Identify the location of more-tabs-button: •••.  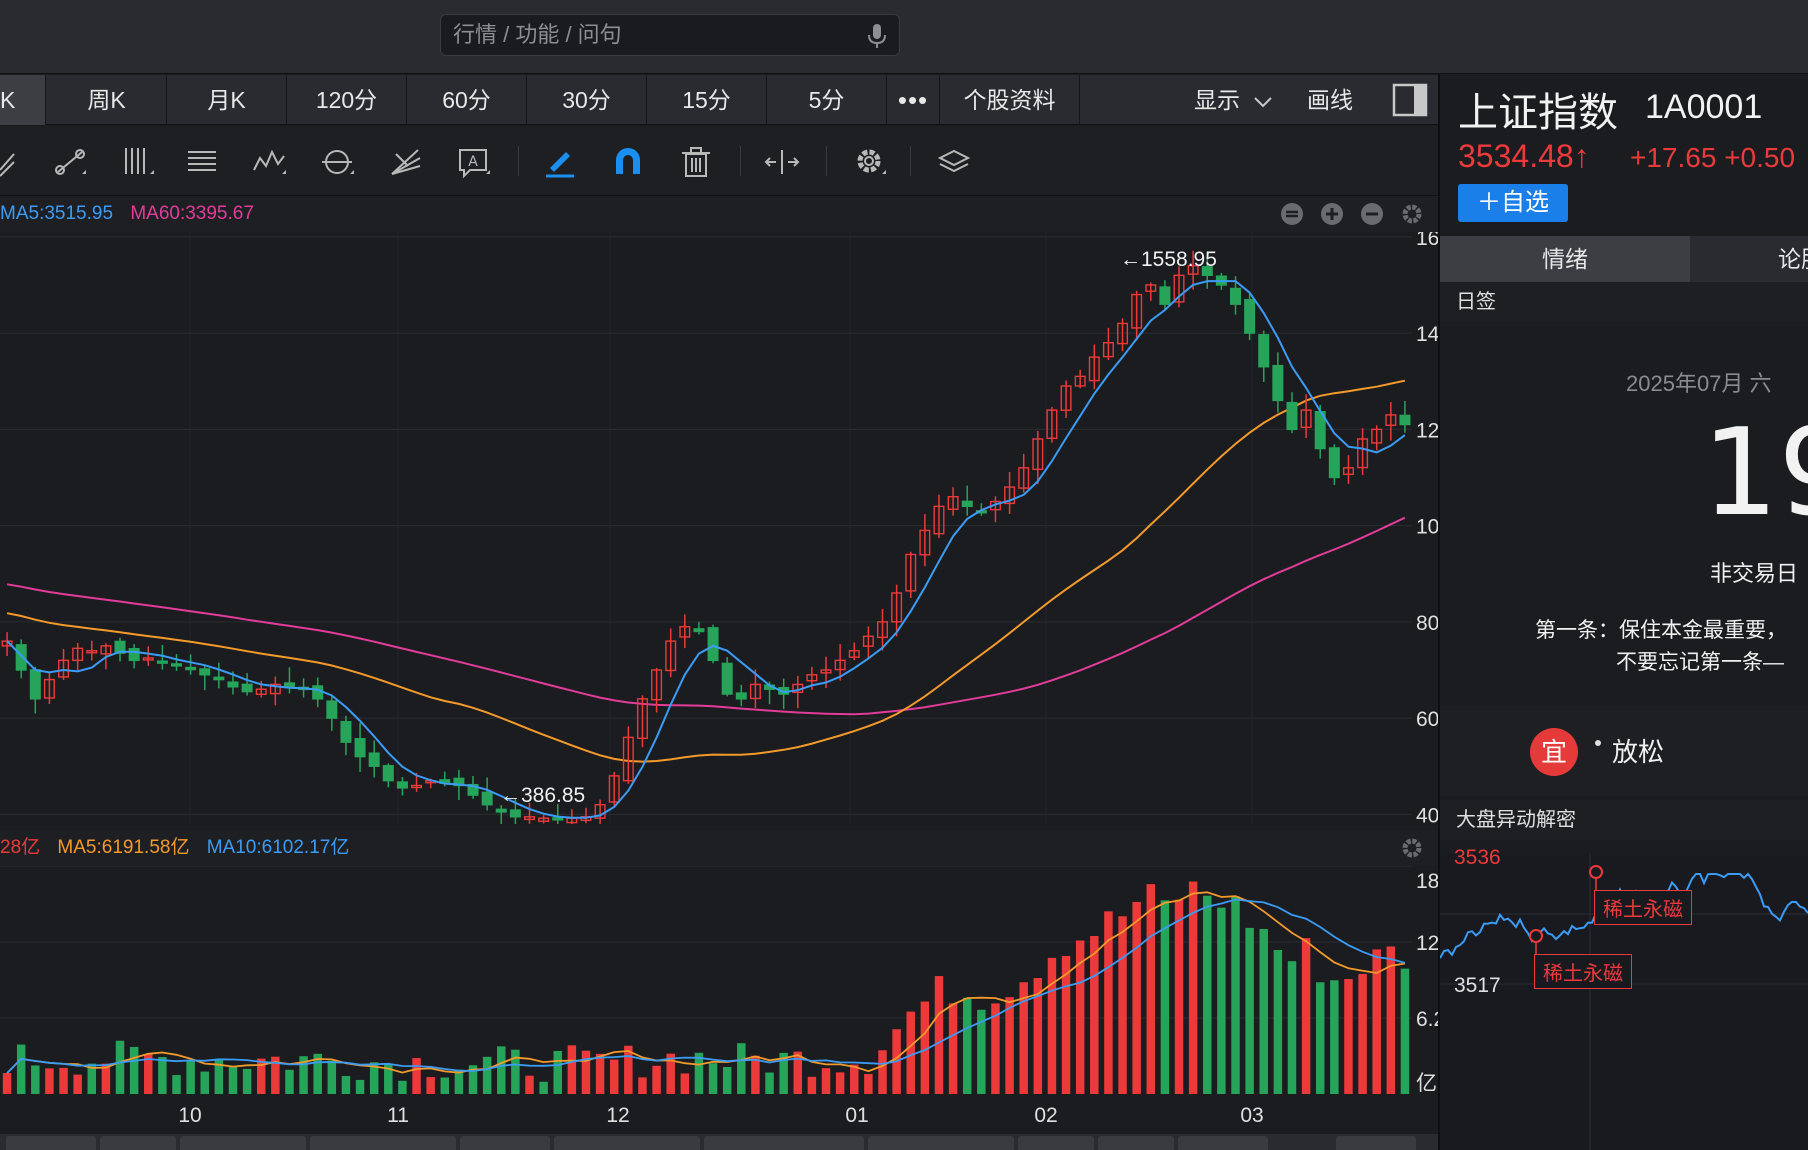
(913, 100).